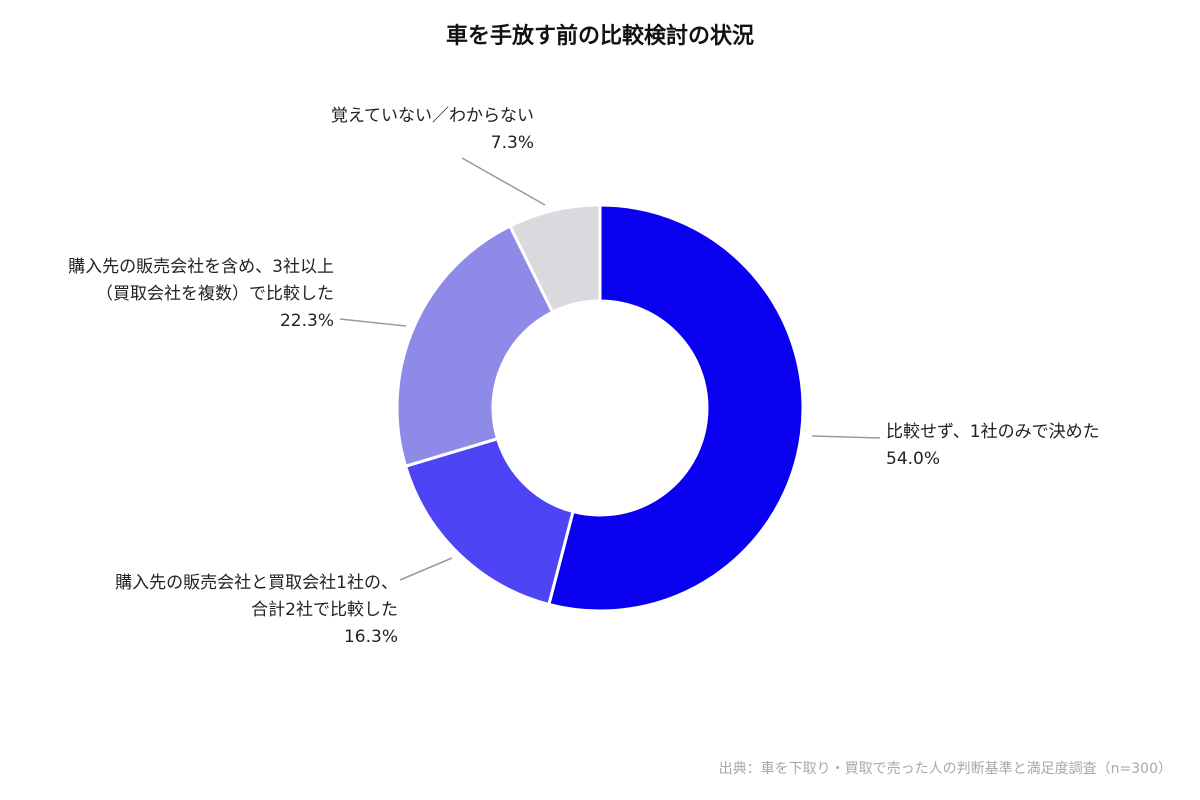 Image resolution: width=1200 pixels, height=800 pixels. I want to click on source-note: 出典：車を下取り・買取で売った人の判断基準と満足度調査（n=300）, so click(945, 769).